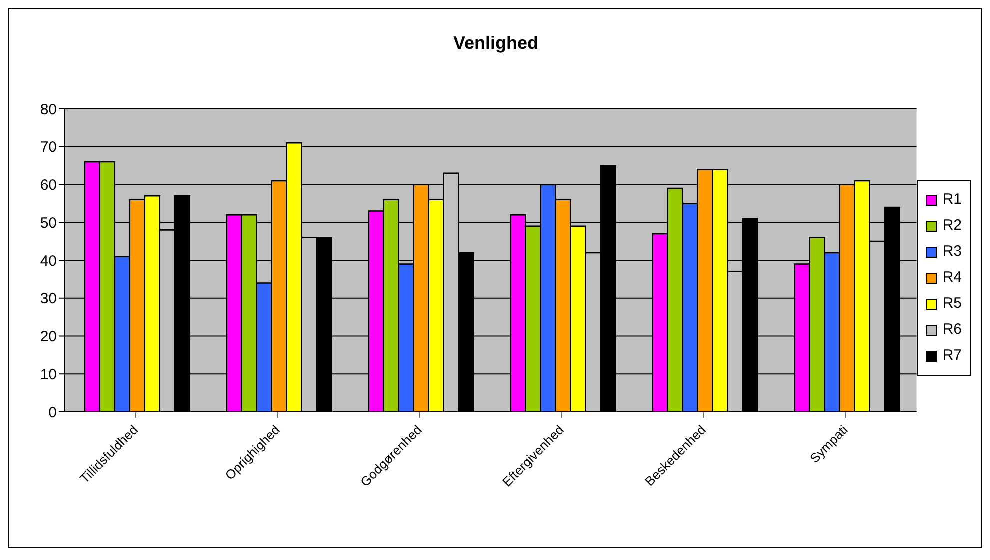 The image size is (990, 560). What do you see at coordinates (952, 356) in the screenshot?
I see `legend-label: R7` at bounding box center [952, 356].